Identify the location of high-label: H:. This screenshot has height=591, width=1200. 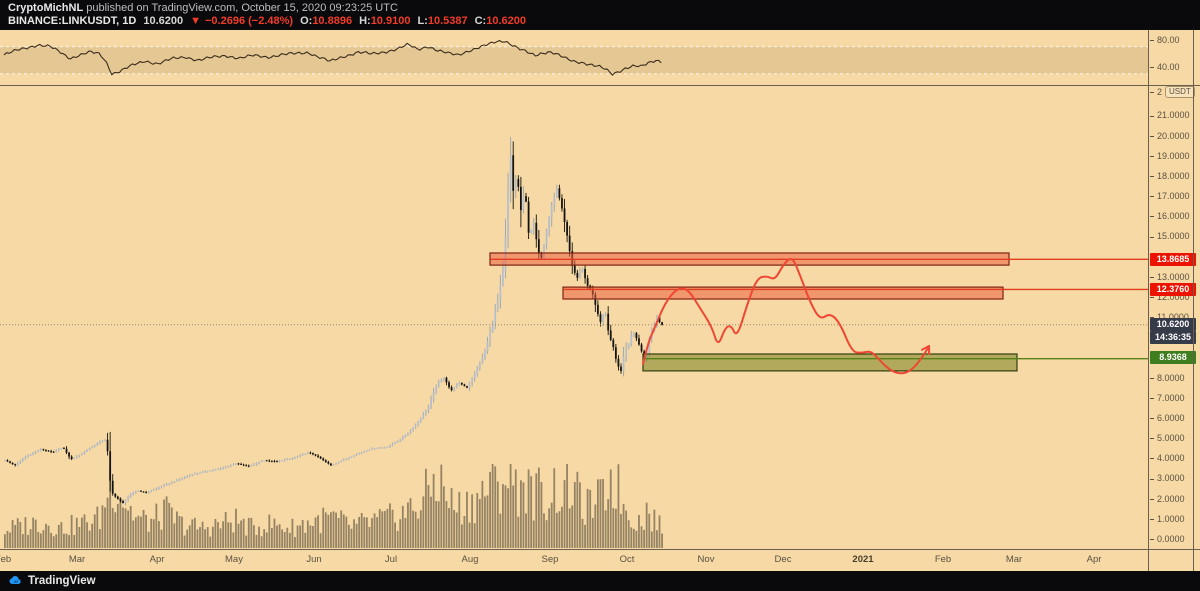
(365, 21).